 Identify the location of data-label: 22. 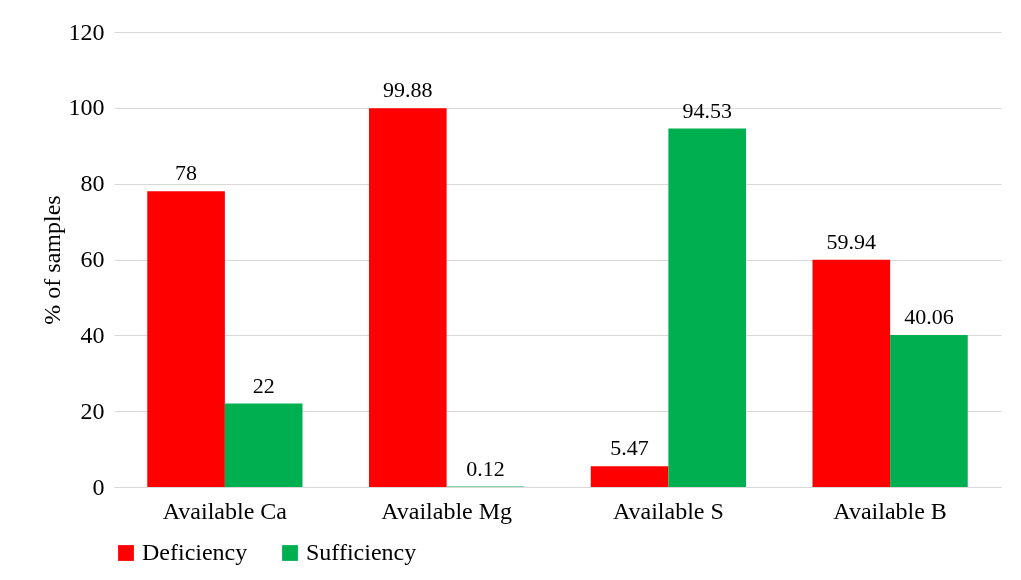
(263, 385).